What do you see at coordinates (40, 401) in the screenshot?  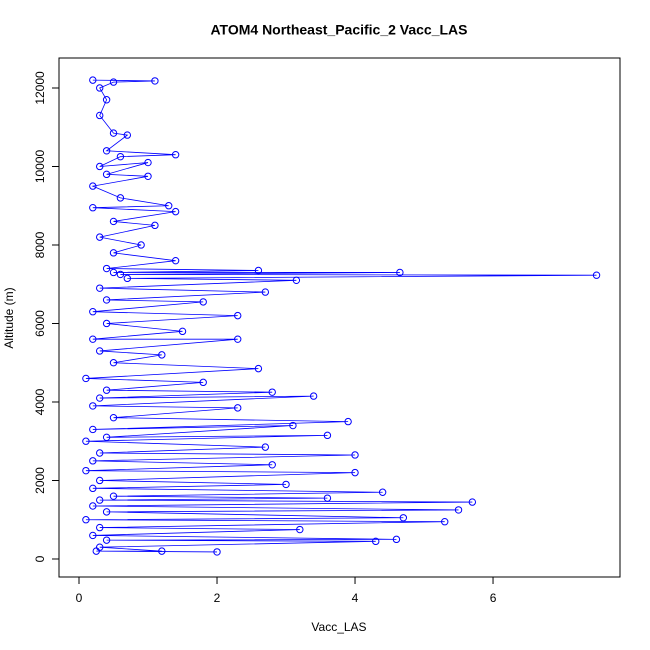 I see `y-tick-label: 4000` at bounding box center [40, 401].